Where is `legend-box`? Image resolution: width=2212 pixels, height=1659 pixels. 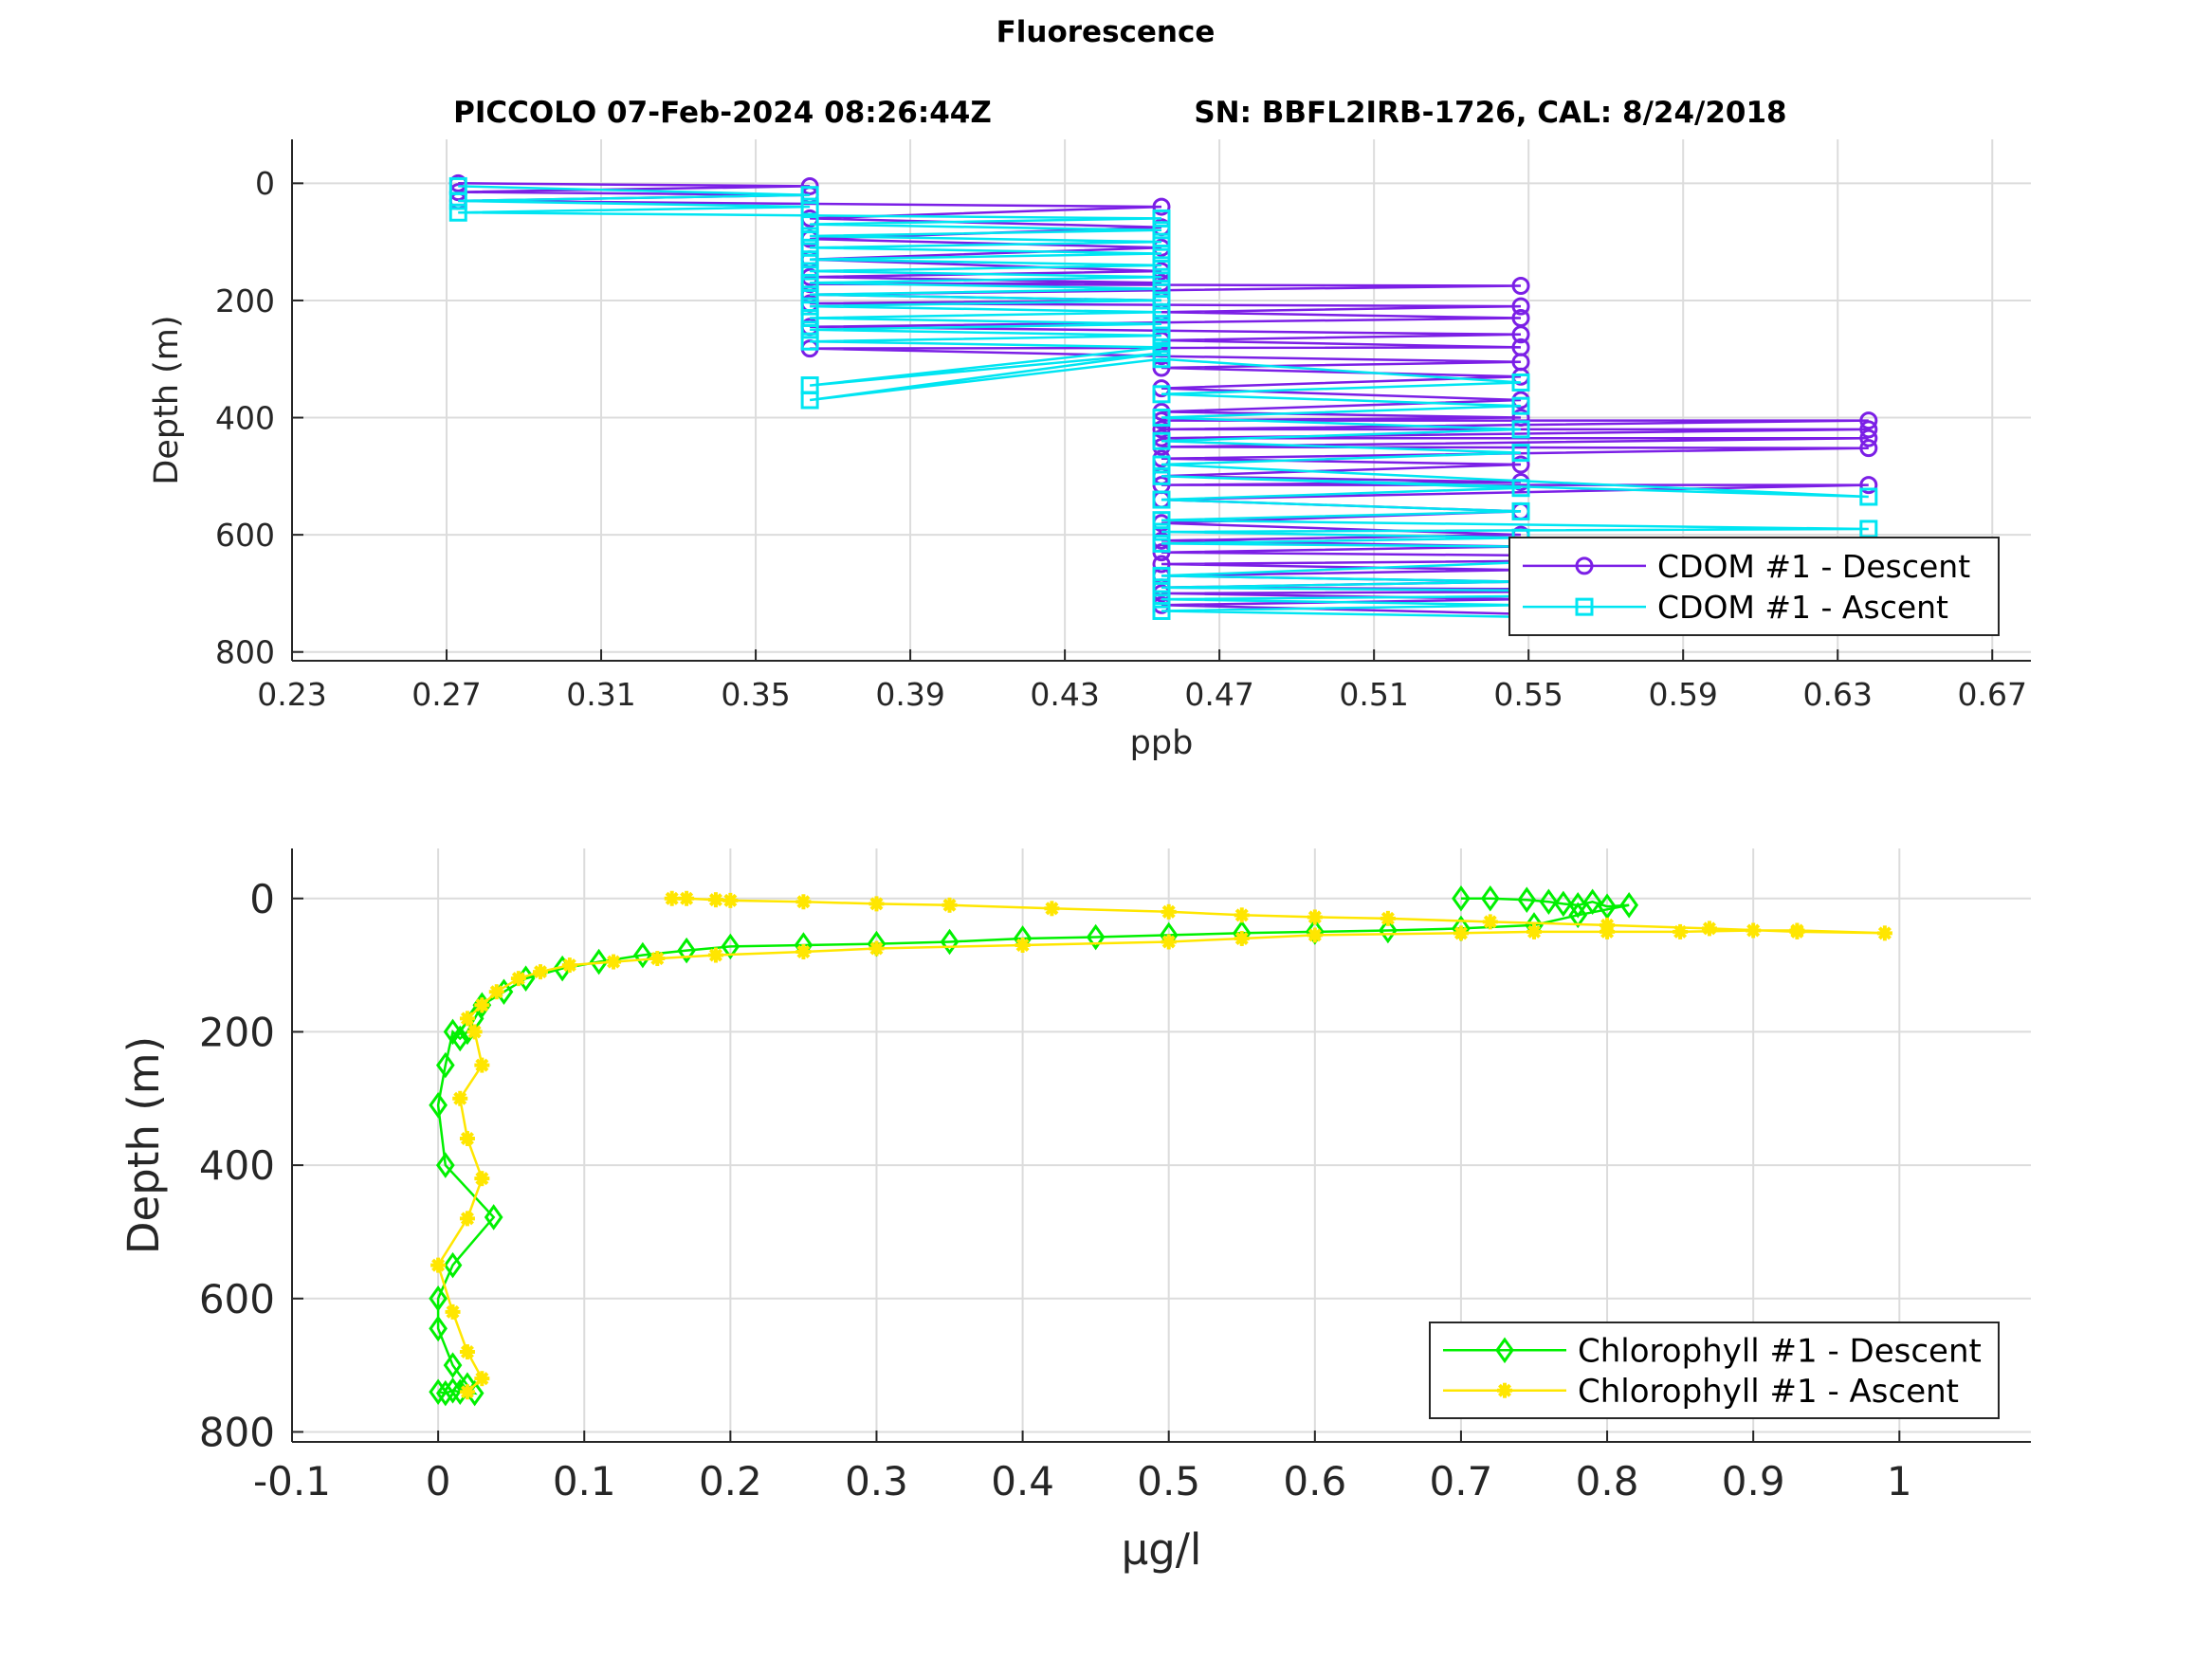 legend-box is located at coordinates (1714, 1370).